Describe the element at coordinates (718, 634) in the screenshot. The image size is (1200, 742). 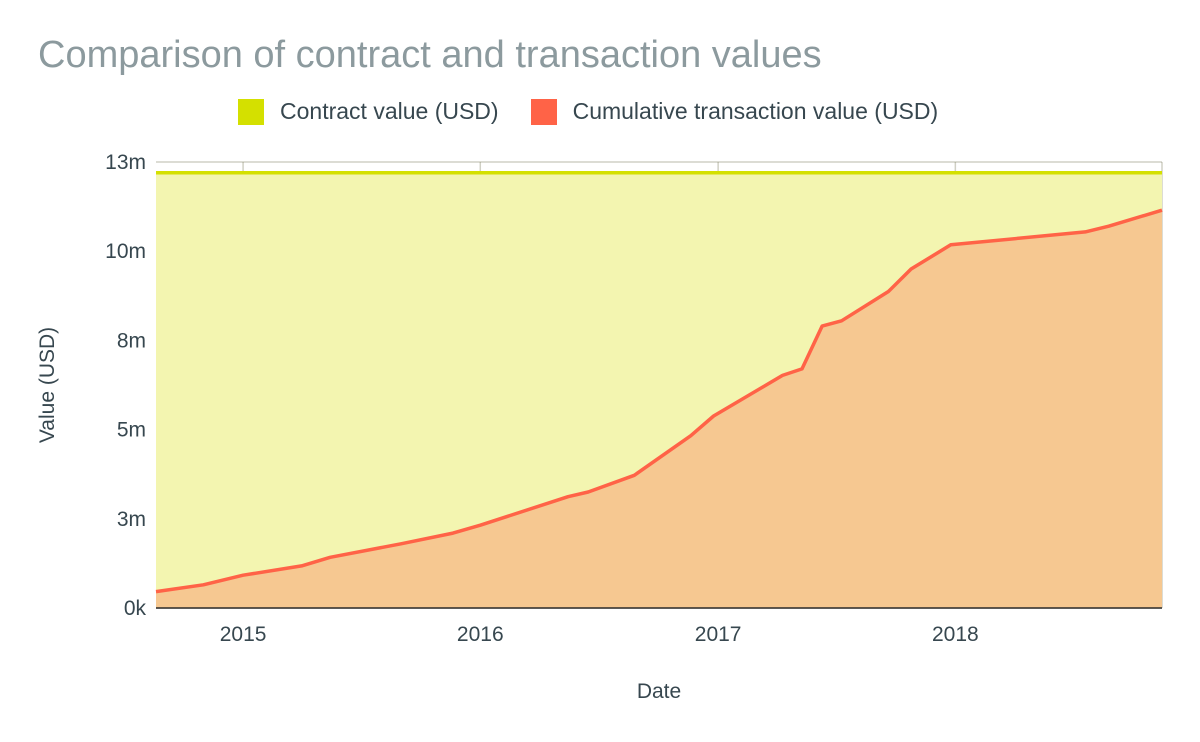
I see `x-tick-label: 2017` at that location.